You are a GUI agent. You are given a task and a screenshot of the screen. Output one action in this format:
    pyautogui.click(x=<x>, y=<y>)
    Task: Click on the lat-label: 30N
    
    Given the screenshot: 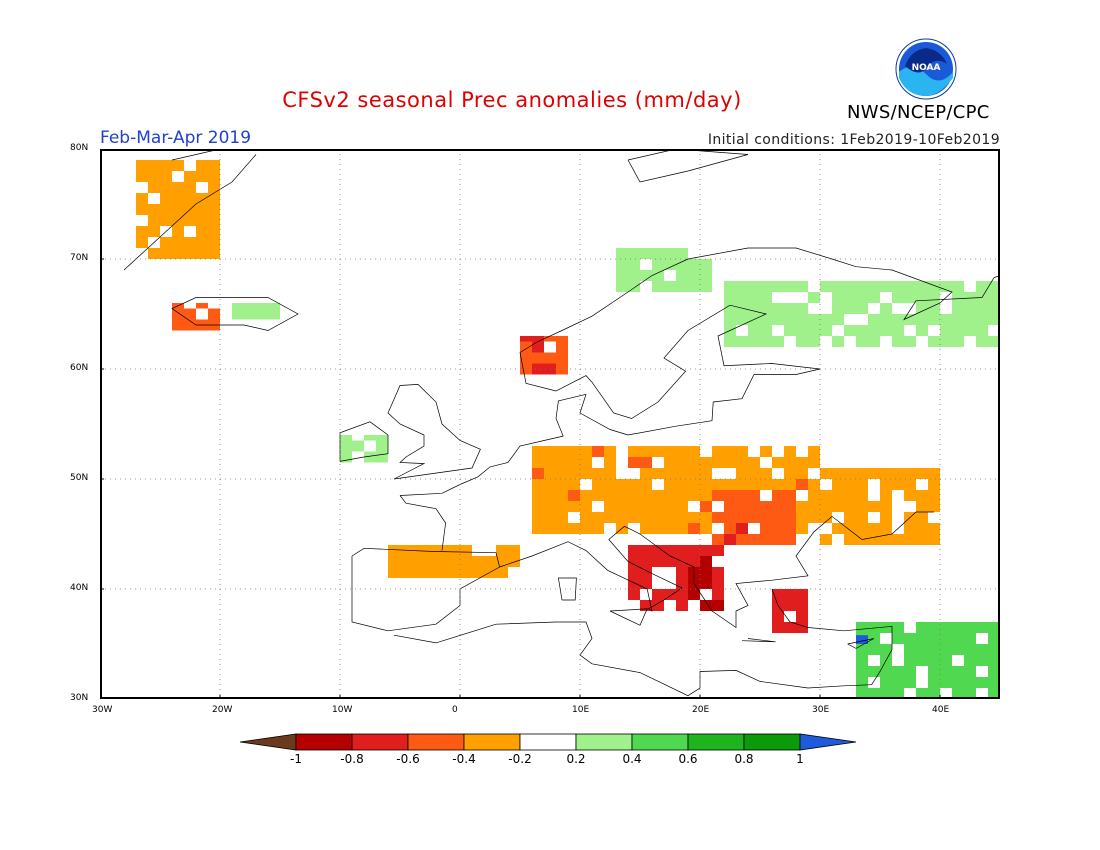 What is the action you would take?
    pyautogui.click(x=79, y=698)
    